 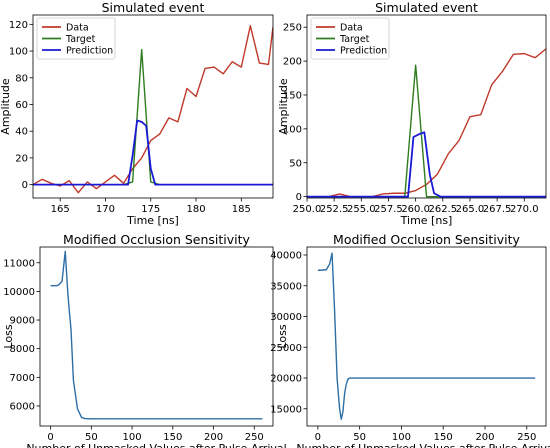 What do you see at coordinates (286, 379) in the screenshot?
I see `y-tick-label: 20000` at bounding box center [286, 379].